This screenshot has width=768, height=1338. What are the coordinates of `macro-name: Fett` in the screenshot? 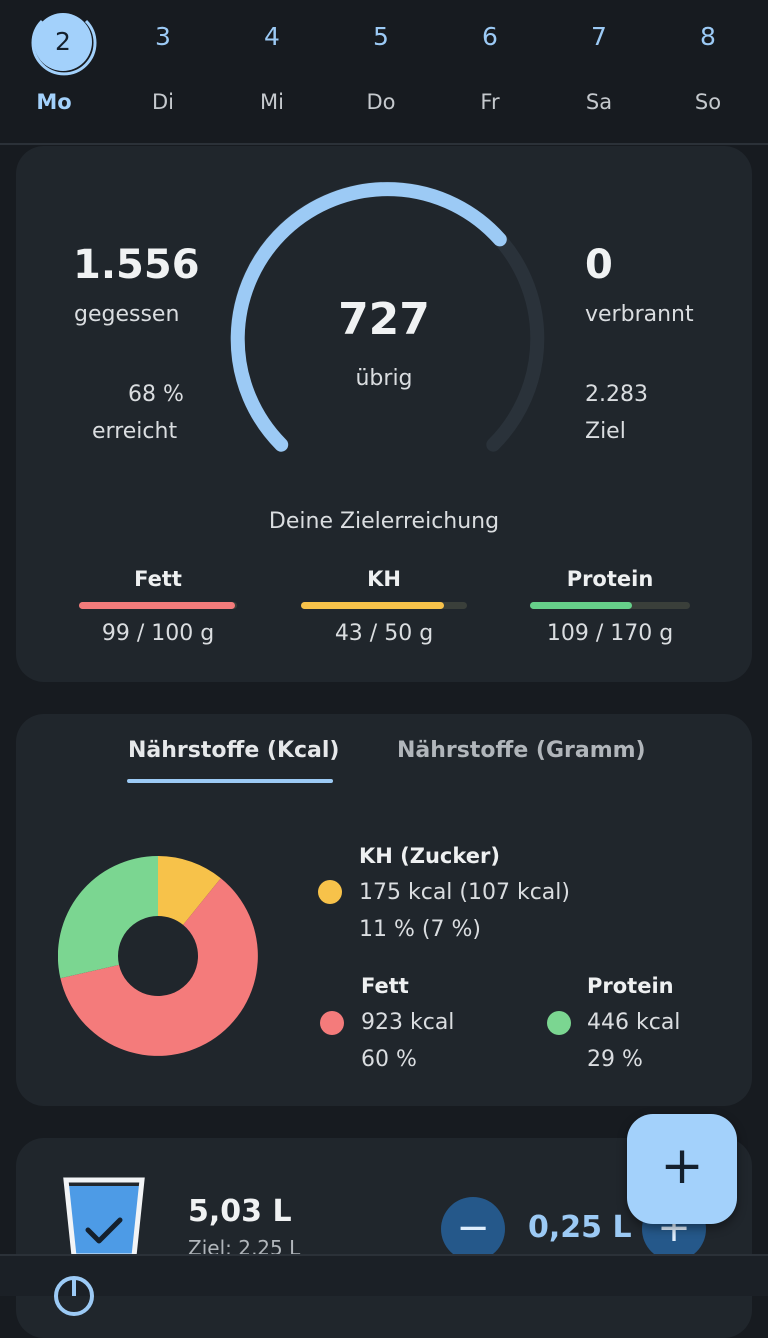 It's located at (158, 579).